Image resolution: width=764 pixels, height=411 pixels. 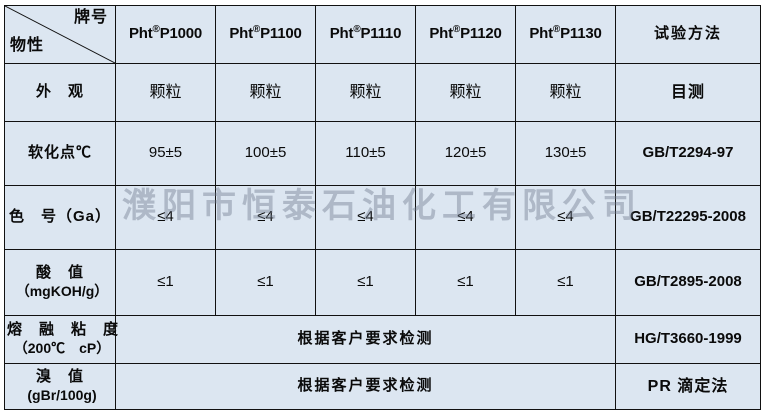 What do you see at coordinates (465, 282) in the screenshot?
I see `cell-acid-value-p1120: ≤1` at bounding box center [465, 282].